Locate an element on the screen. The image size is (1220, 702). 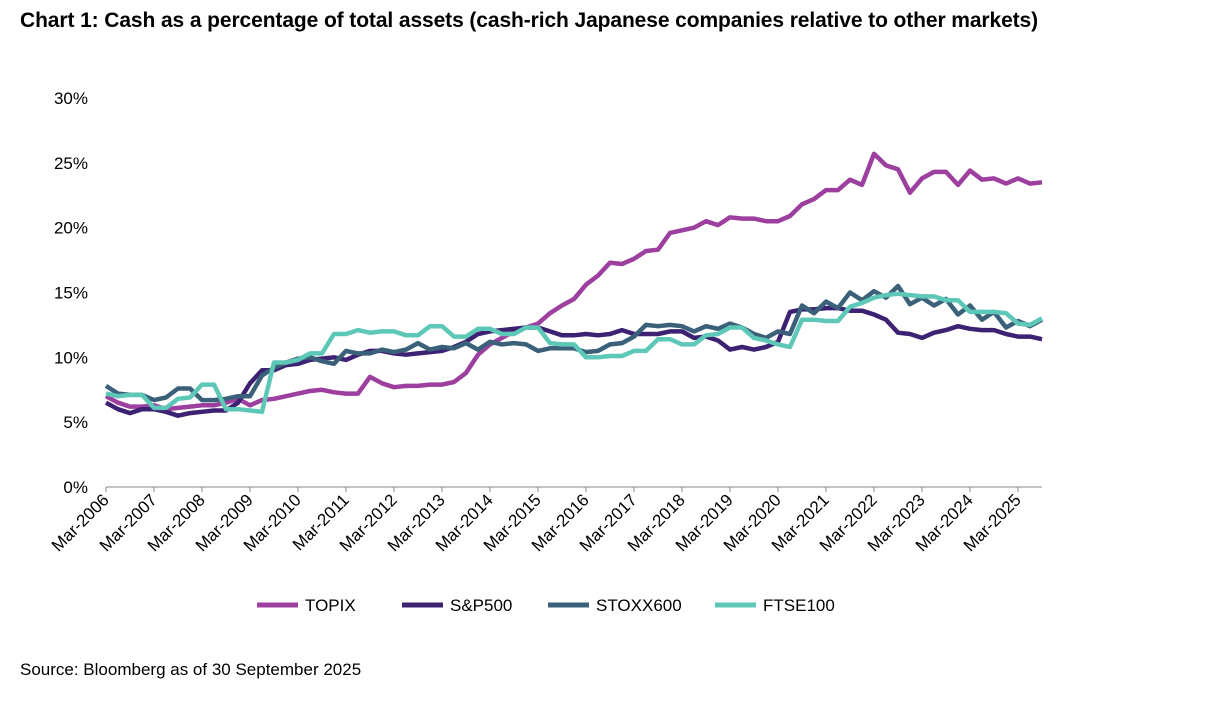
legend-label: FTSE100 is located at coordinates (799, 605).